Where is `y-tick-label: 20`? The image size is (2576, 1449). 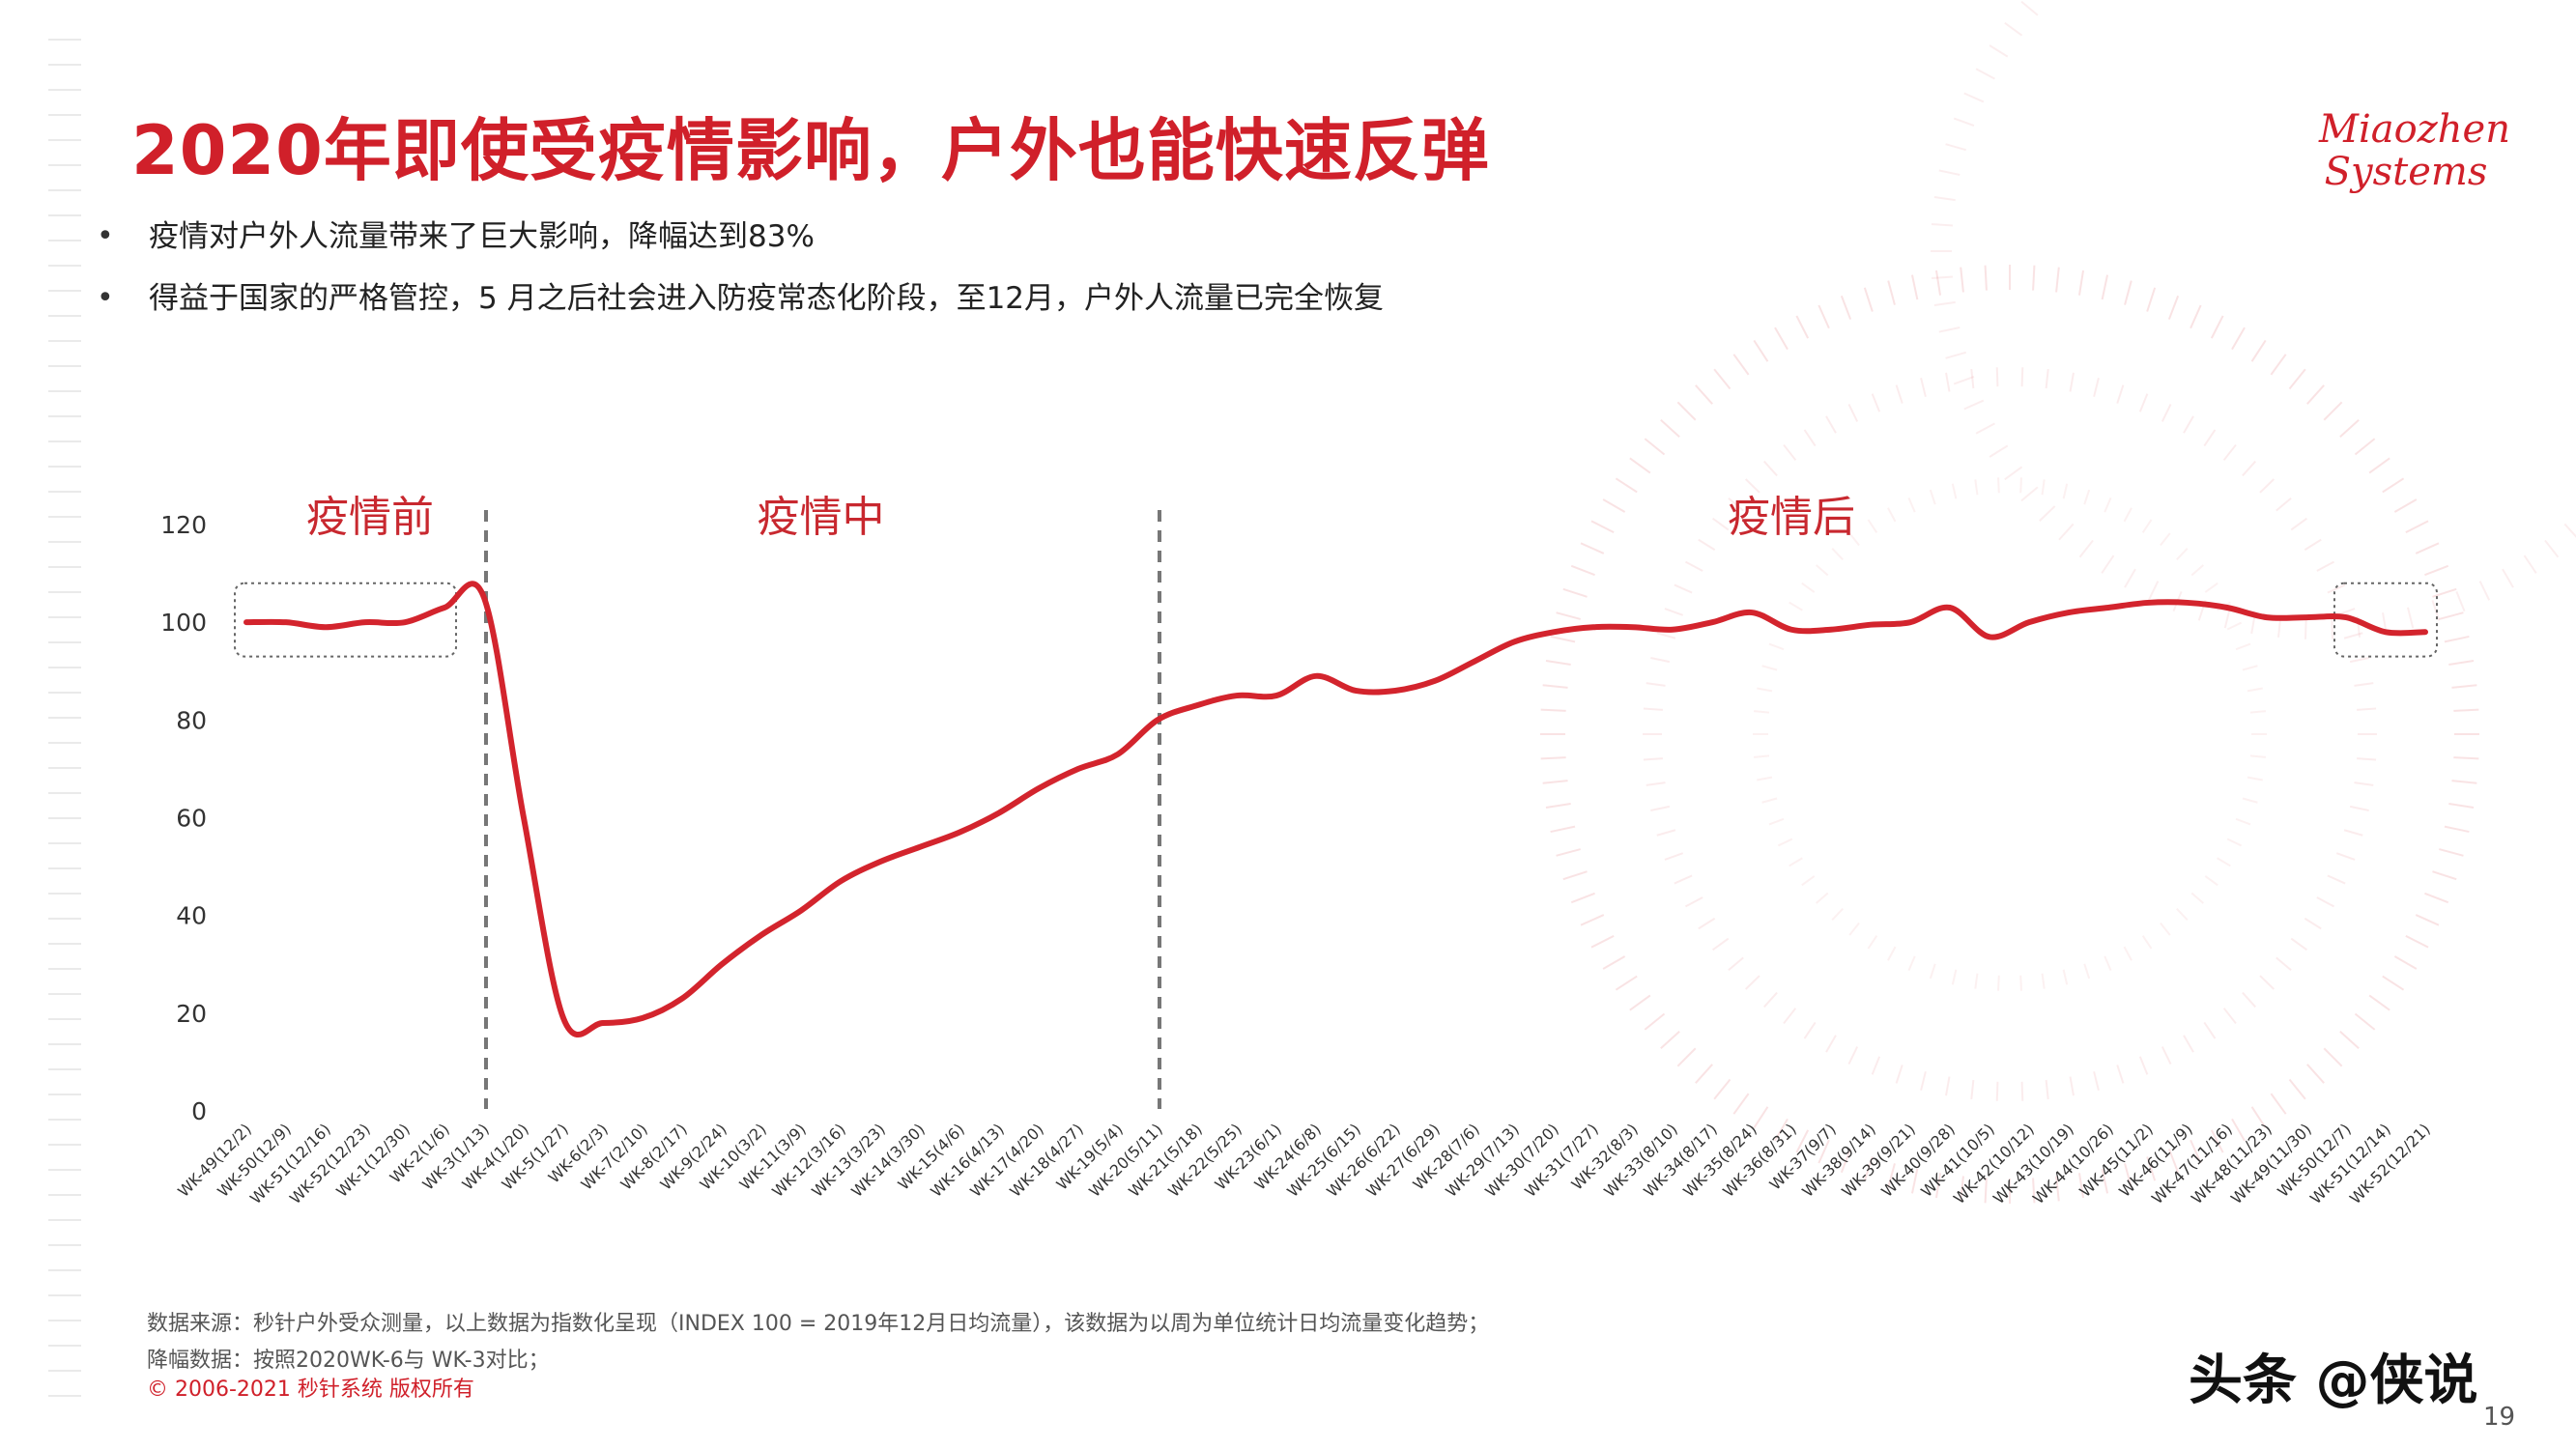 y-tick-label: 20 is located at coordinates (192, 1014).